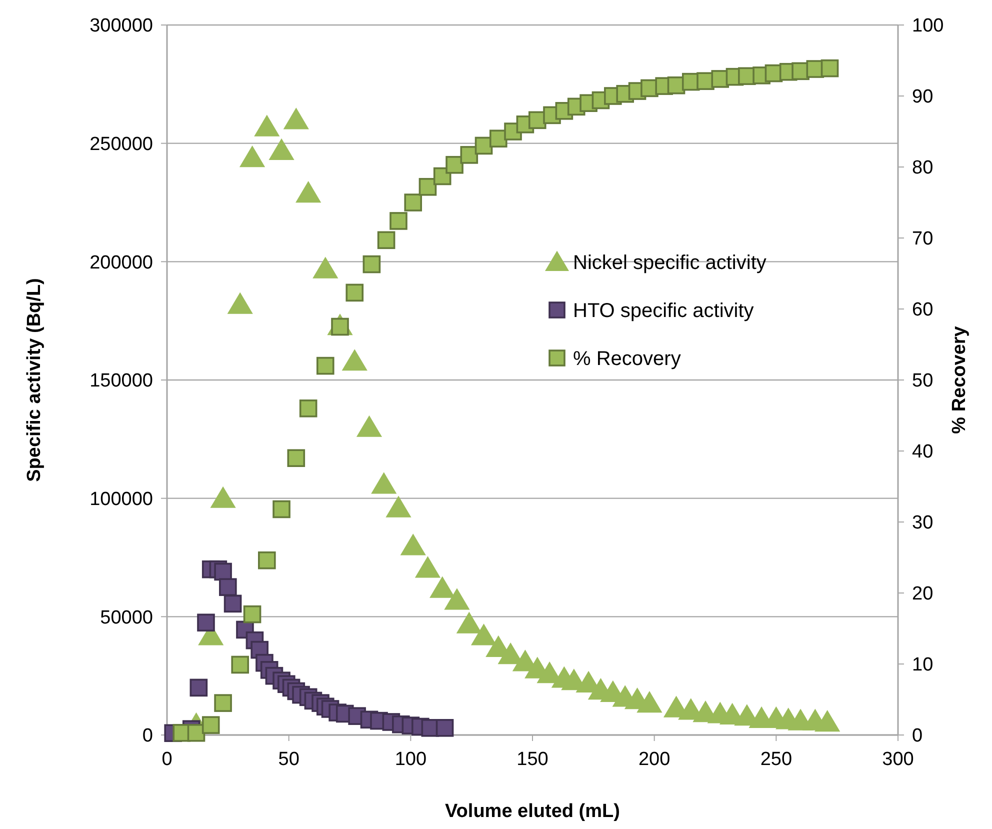 This screenshot has width=992, height=829. Describe the element at coordinates (923, 310) in the screenshot. I see `y2-tick-label: 60` at that location.